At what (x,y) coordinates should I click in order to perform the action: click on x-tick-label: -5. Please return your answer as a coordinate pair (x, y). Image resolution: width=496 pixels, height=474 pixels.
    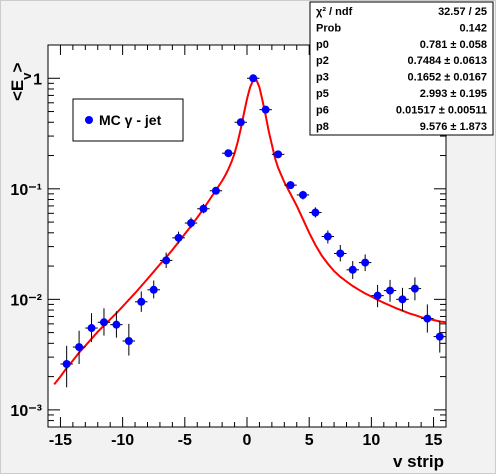
    Looking at the image, I should click on (185, 440).